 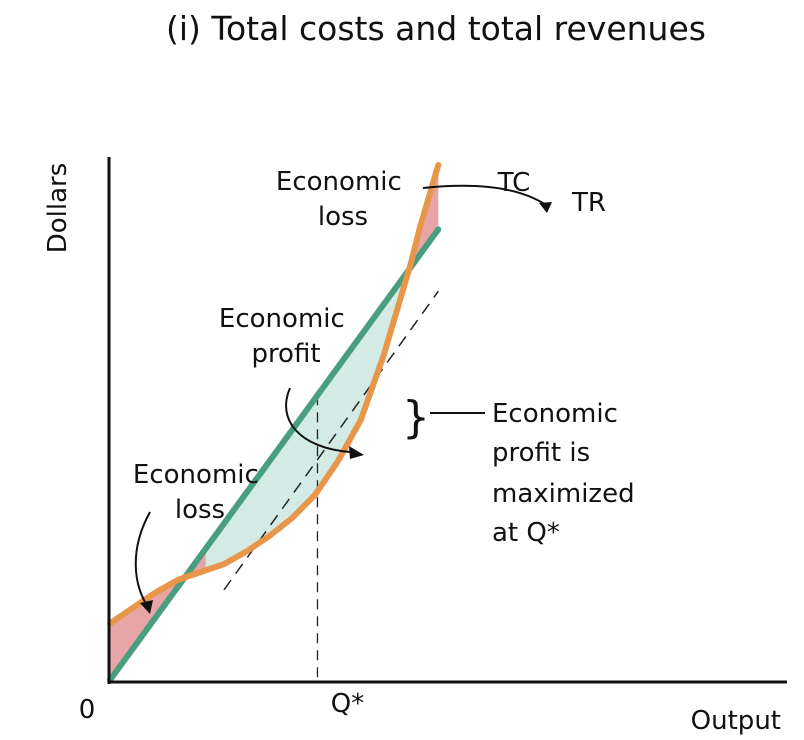 What do you see at coordinates (541, 453) in the screenshot?
I see `annotation-line: profit is` at bounding box center [541, 453].